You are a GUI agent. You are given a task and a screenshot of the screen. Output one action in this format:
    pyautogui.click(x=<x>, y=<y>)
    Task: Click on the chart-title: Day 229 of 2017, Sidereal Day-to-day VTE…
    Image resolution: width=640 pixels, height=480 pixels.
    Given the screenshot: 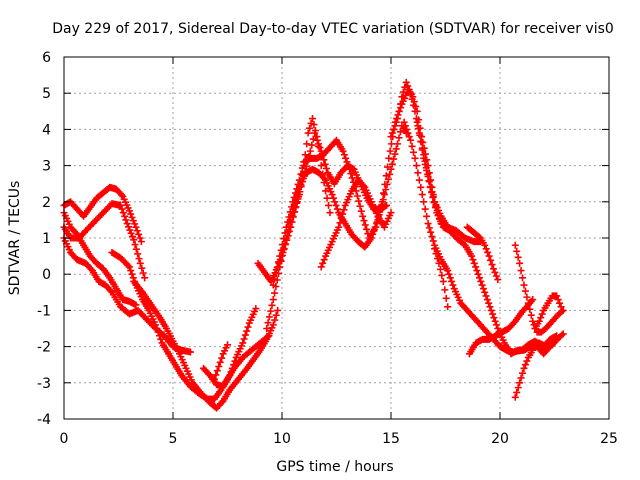 What is the action you would take?
    pyautogui.click(x=333, y=29)
    